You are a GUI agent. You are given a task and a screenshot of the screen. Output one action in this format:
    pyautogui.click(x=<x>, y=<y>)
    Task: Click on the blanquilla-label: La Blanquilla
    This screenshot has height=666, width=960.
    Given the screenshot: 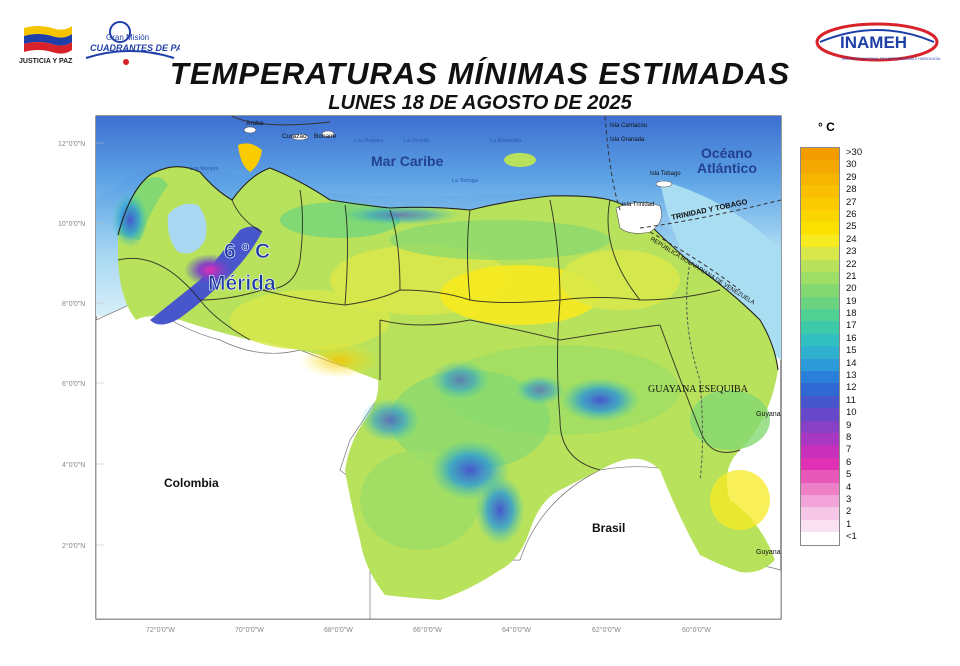 What is the action you would take?
    pyautogui.click(x=506, y=141)
    